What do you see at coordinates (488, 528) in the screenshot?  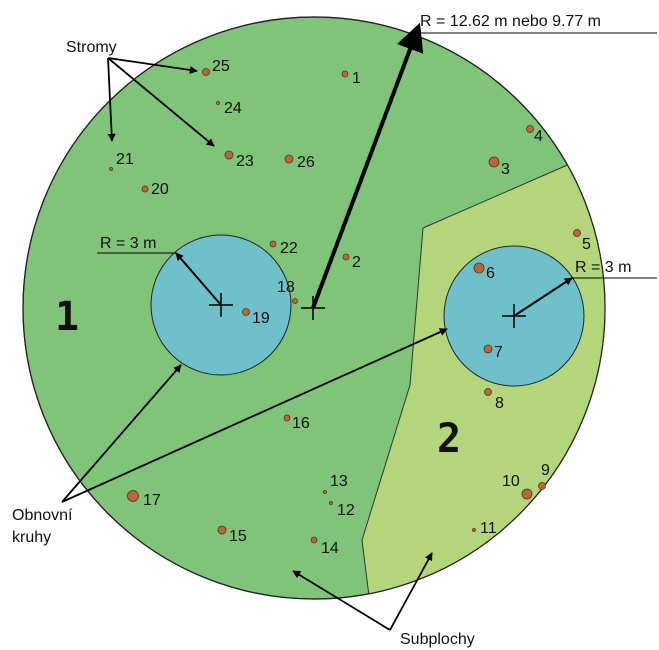 I see `tree-label: 11` at bounding box center [488, 528].